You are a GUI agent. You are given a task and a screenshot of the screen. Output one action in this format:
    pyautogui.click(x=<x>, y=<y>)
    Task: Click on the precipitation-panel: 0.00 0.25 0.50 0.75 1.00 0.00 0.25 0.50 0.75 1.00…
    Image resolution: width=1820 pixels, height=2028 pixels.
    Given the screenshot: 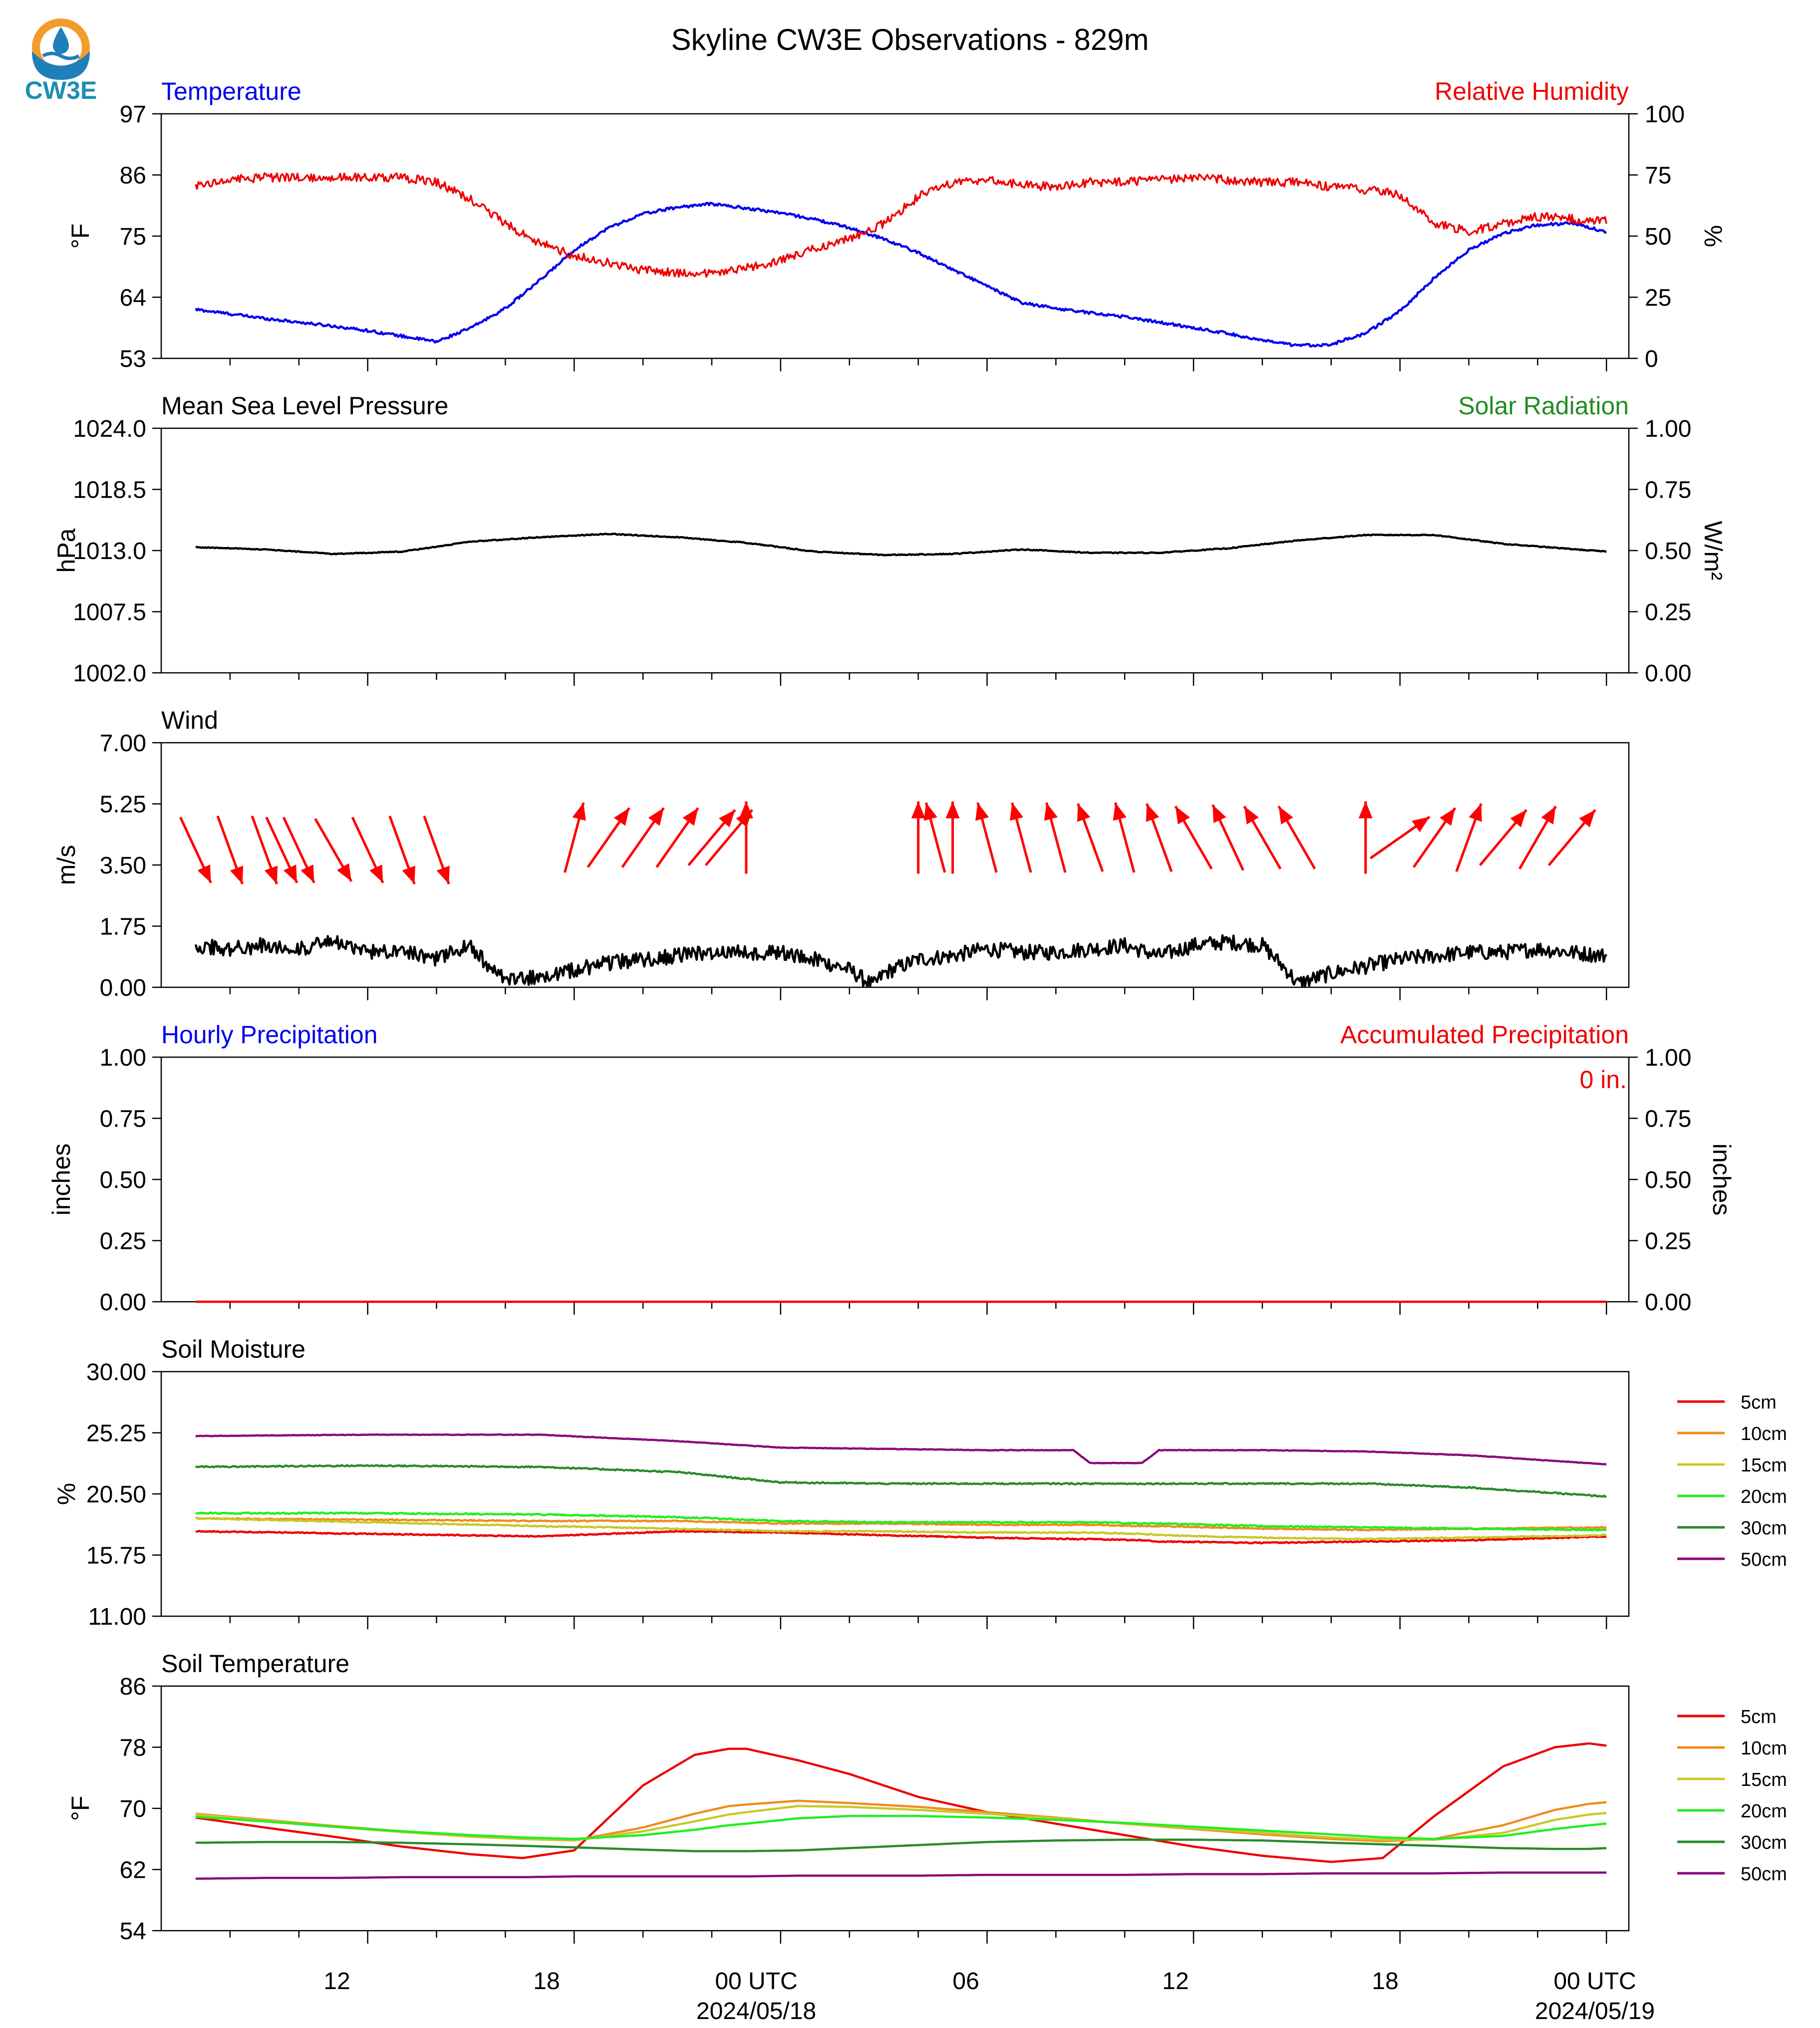 What is the action you would take?
    pyautogui.click(x=891, y=1168)
    